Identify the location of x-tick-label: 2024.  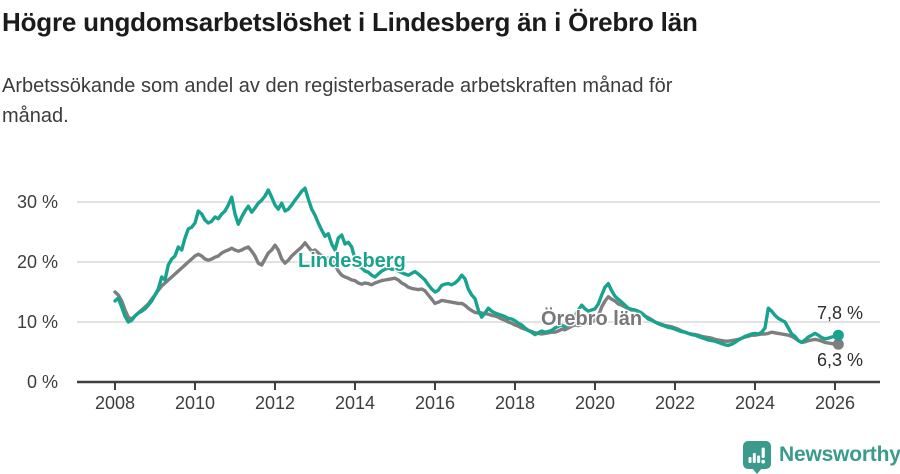
(755, 403).